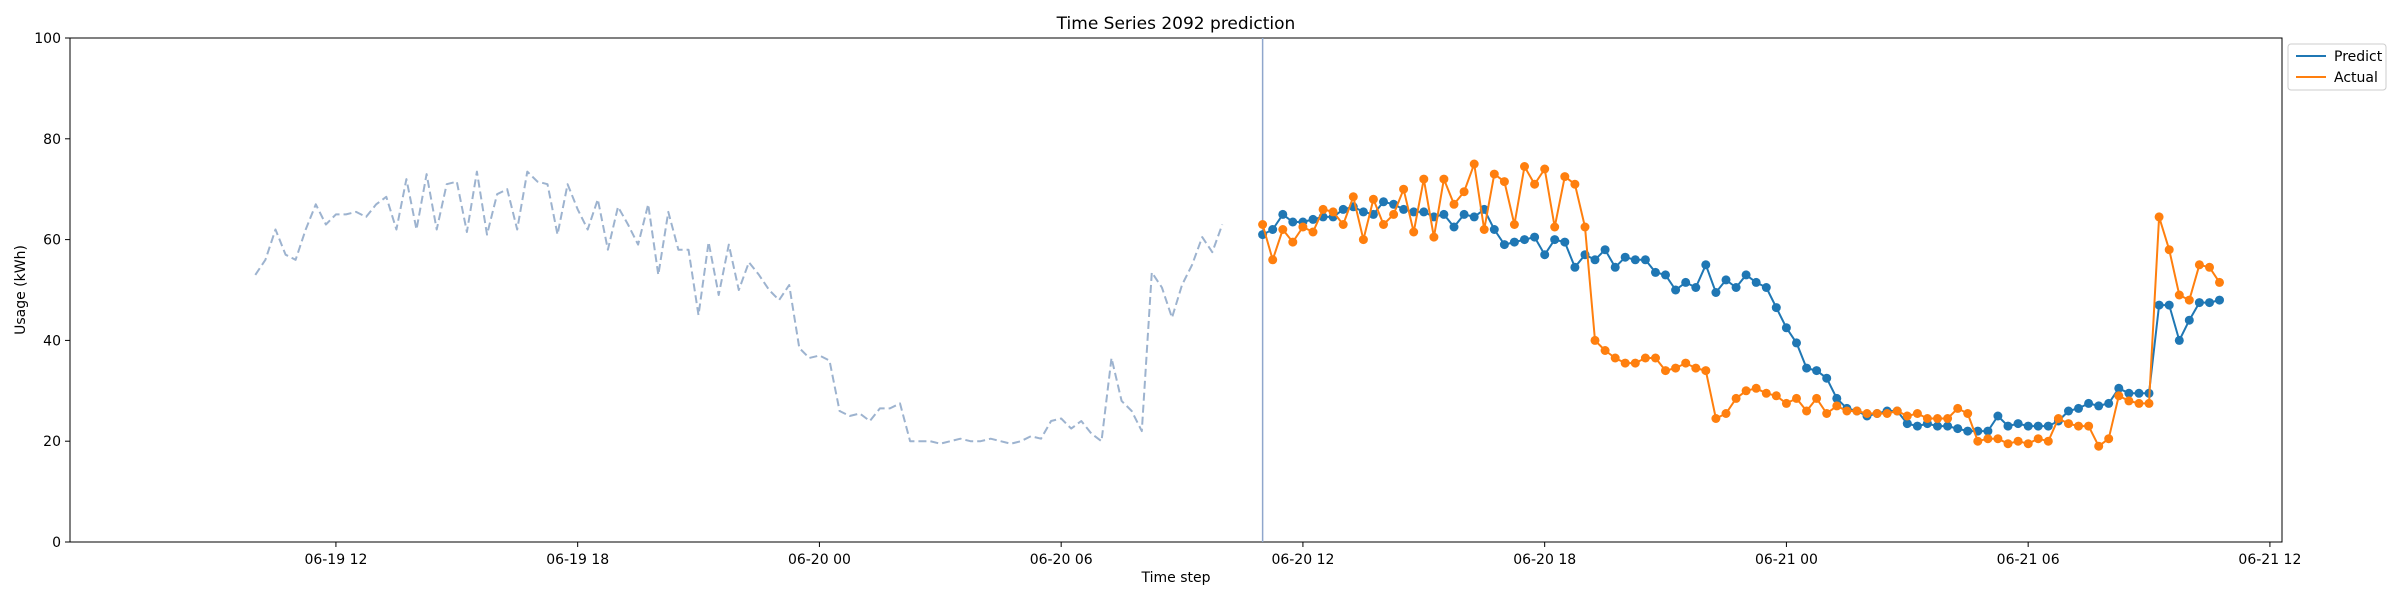  What do you see at coordinates (47, 39) in the screenshot?
I see `y-tick-label: 100` at bounding box center [47, 39].